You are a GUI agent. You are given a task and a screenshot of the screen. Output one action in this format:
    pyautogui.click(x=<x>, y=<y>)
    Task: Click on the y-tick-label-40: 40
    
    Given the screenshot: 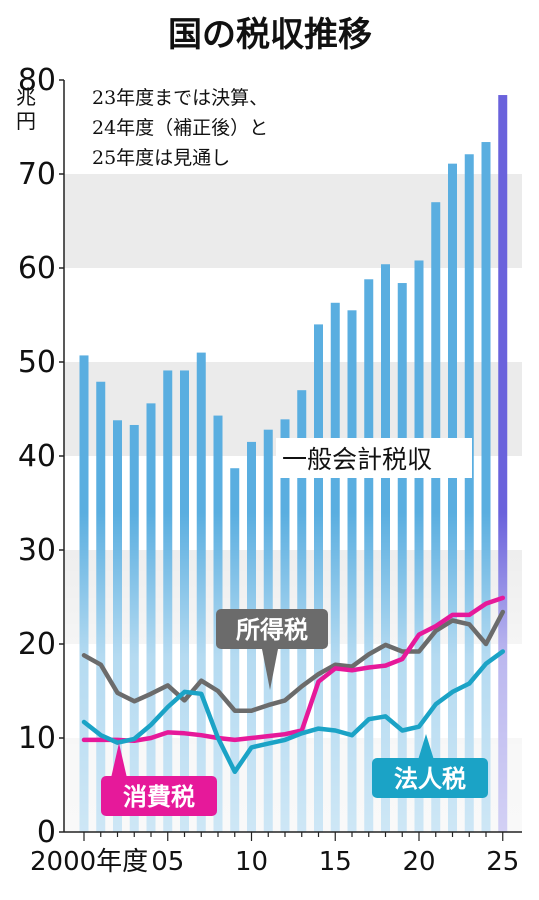 What is the action you would take?
    pyautogui.click(x=37, y=456)
    